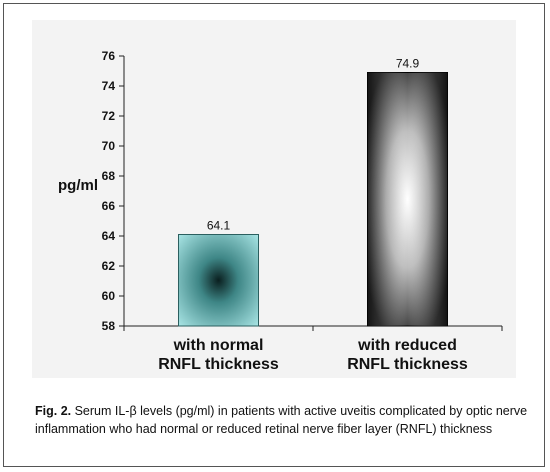 The image size is (550, 472). I want to click on data-label: 74.9, so click(408, 64).